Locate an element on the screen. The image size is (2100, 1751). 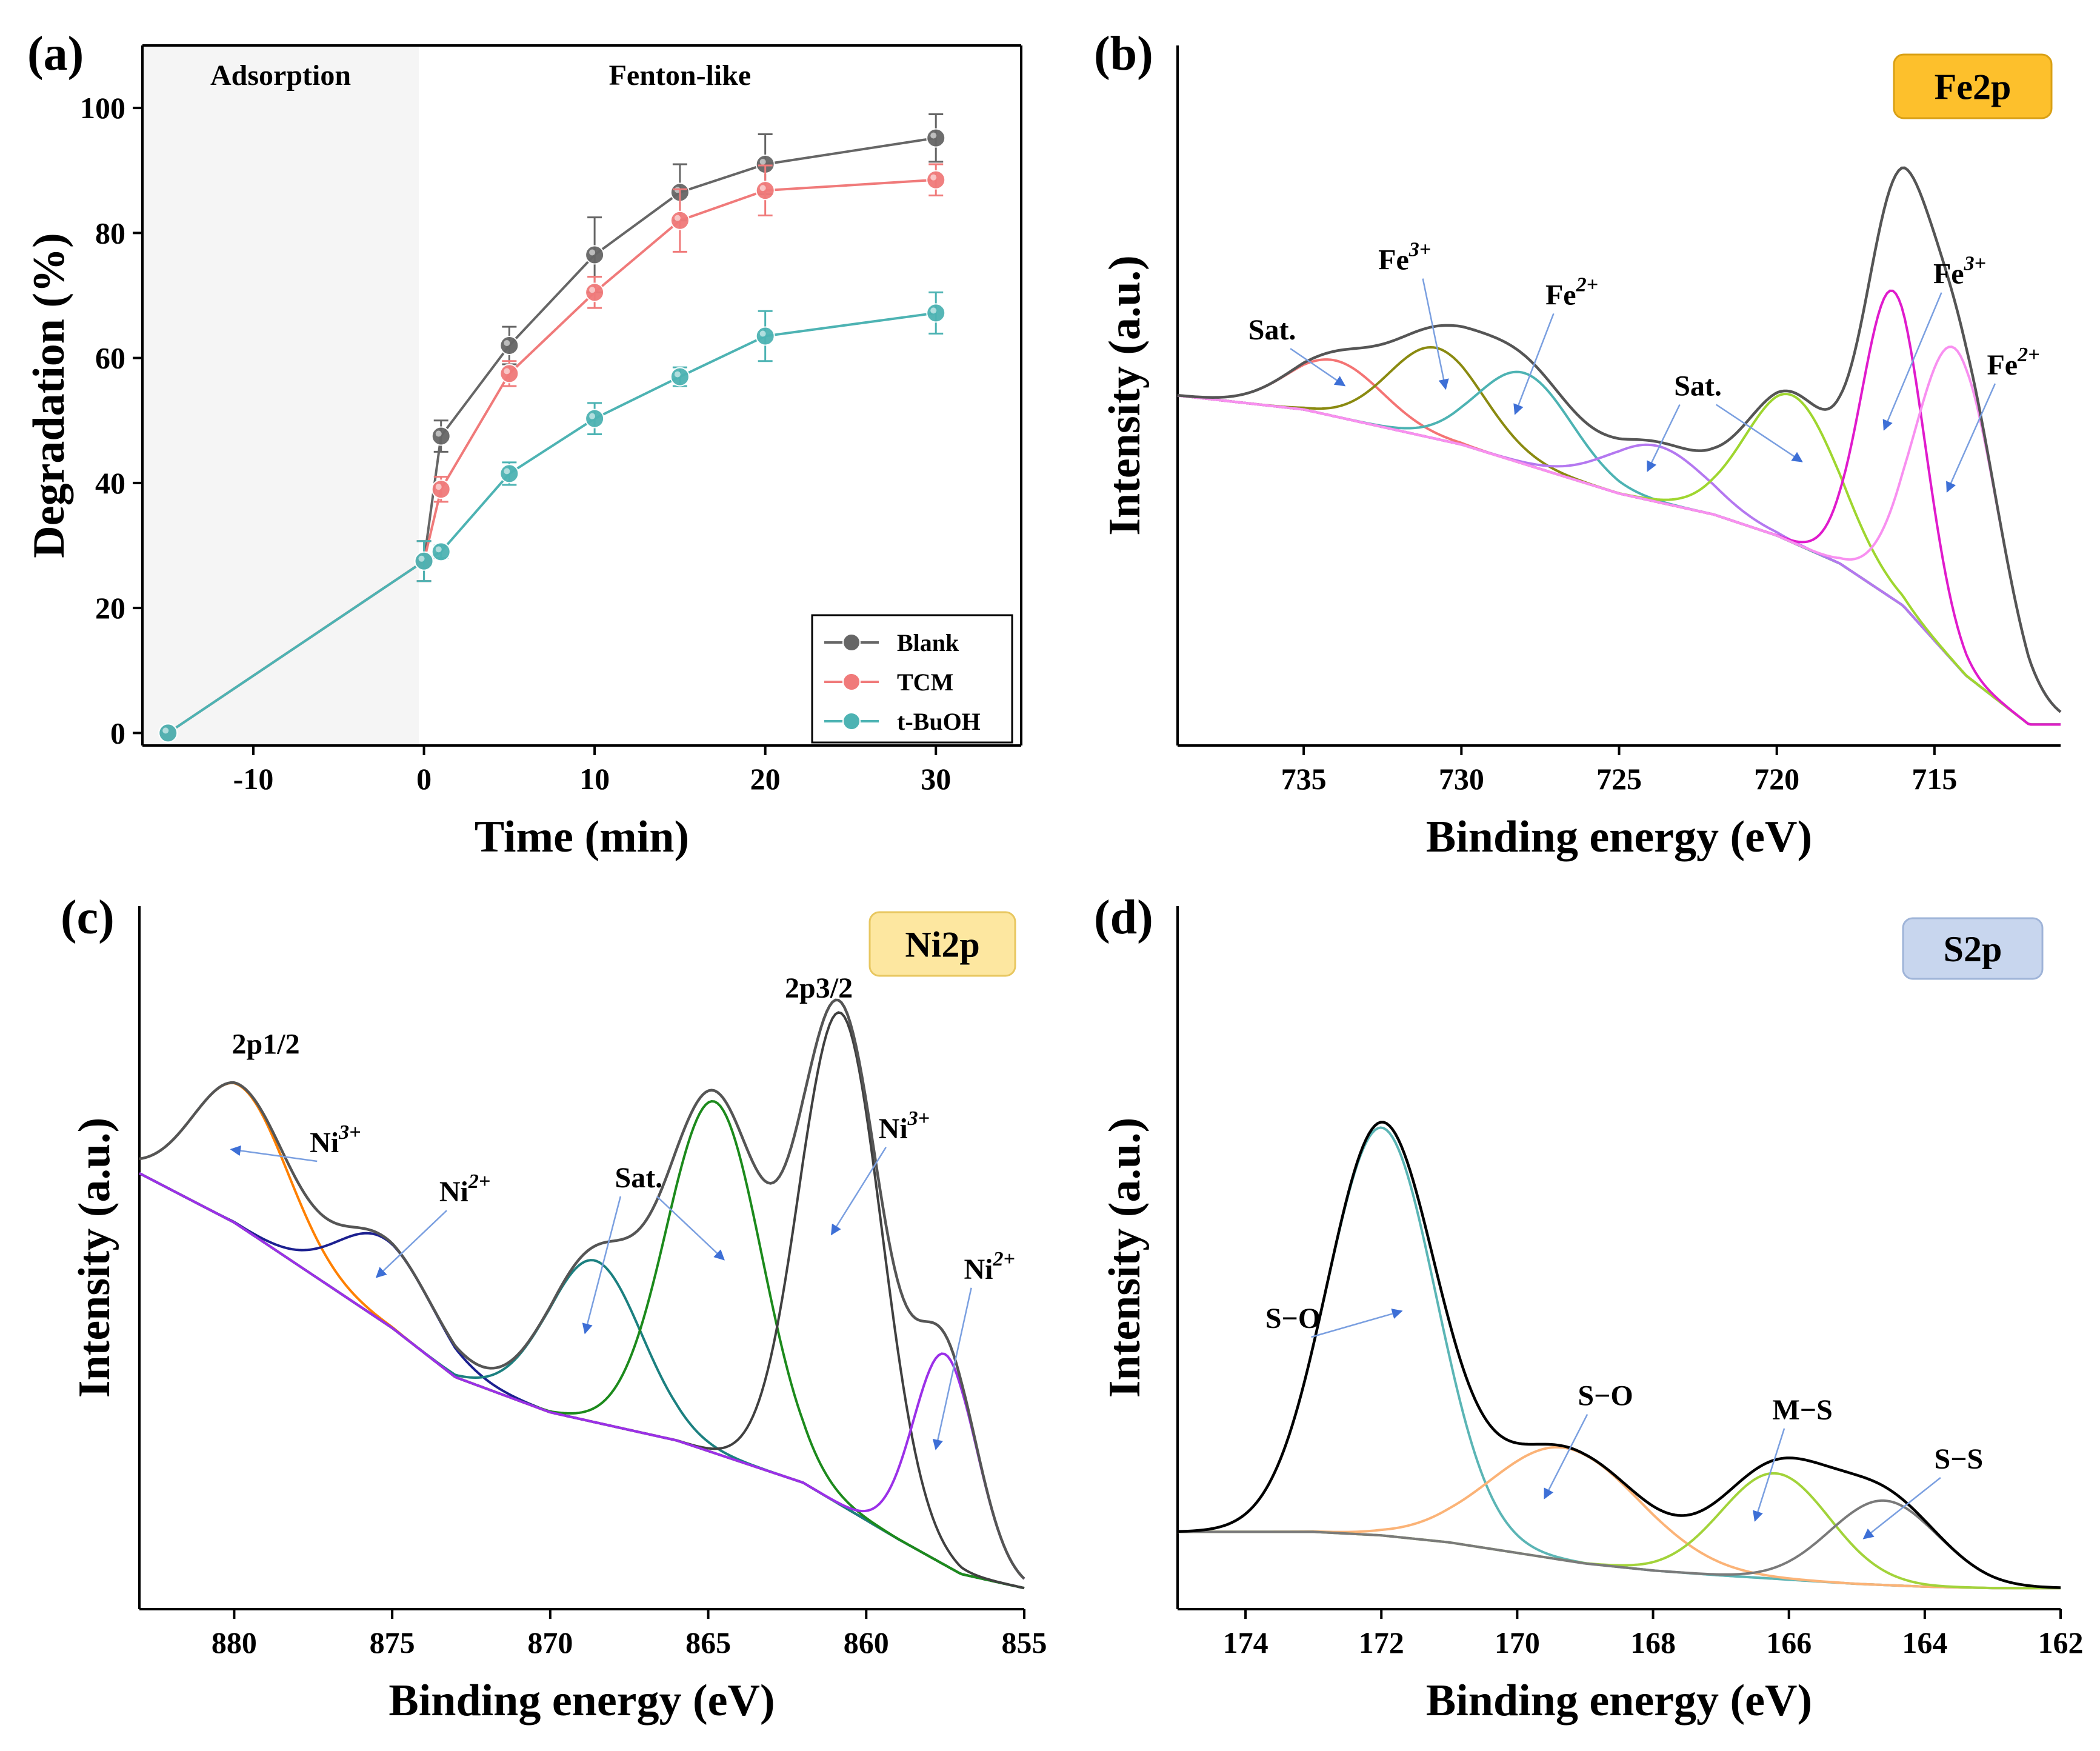
region-label: Fenton-like is located at coordinates (680, 75).